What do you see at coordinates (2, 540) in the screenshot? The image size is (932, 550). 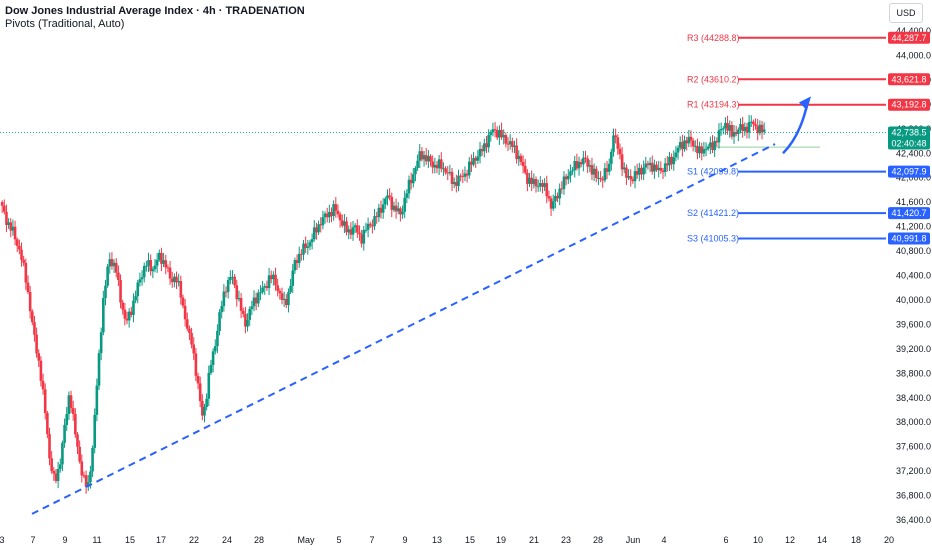 I see `x-tick-label: 3` at bounding box center [2, 540].